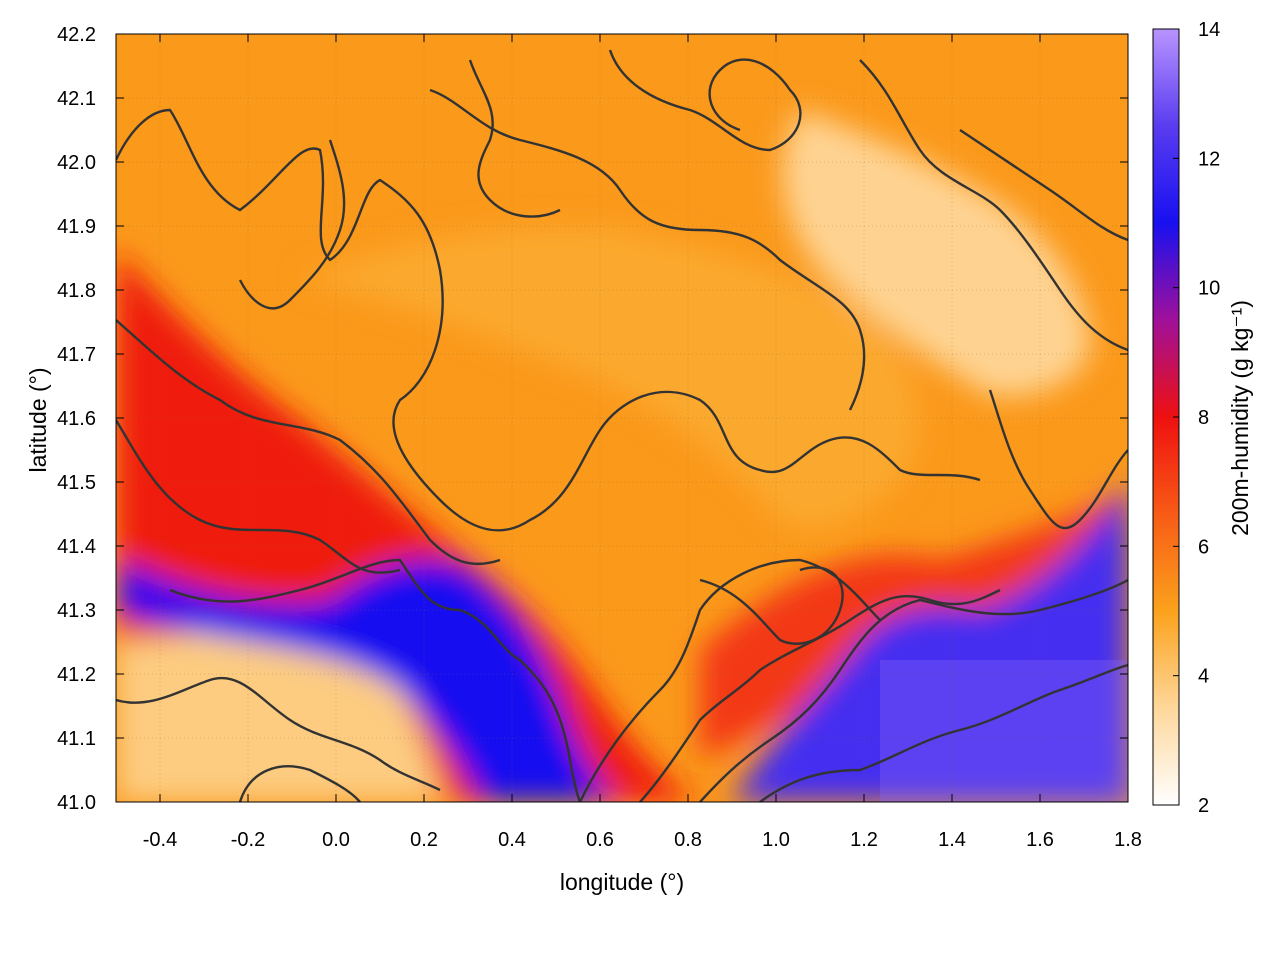  I want to click on y-tick-label: 41.6, so click(76, 419).